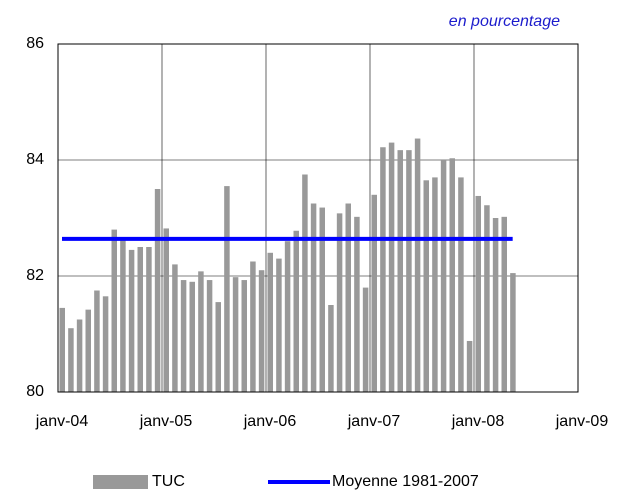 The image size is (618, 493). What do you see at coordinates (374, 421) in the screenshot?
I see `x-tick-label: janv-07` at bounding box center [374, 421].